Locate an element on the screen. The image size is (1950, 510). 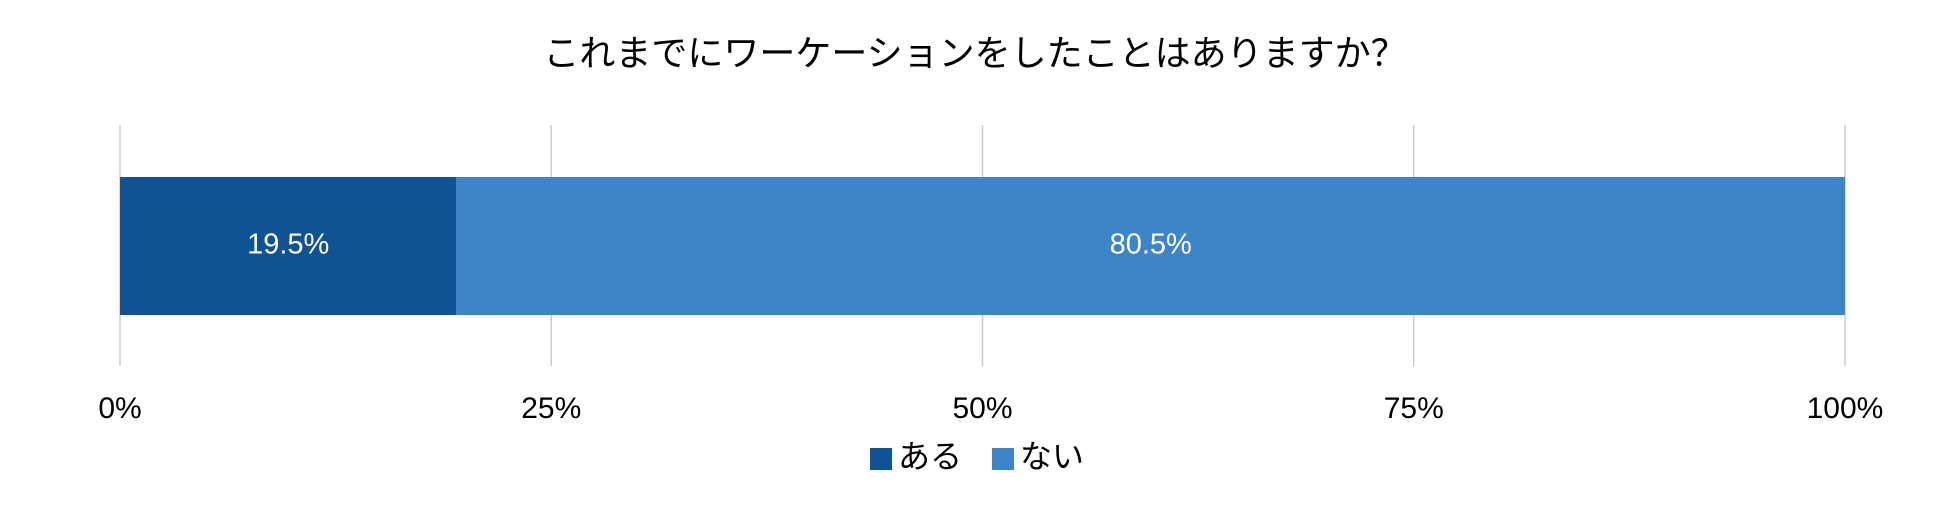
x-tick-label: 0% is located at coordinates (119, 408).